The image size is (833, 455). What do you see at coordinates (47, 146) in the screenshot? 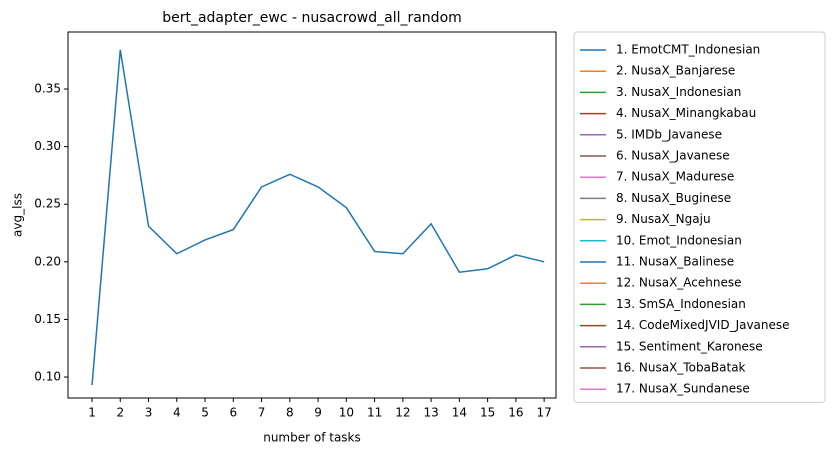
I see `y-tick-label: 0.30` at bounding box center [47, 146].